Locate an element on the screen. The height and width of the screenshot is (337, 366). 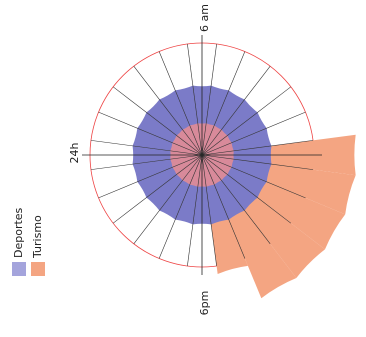
sector-series2-h2 is located at coordinates (187, 145).